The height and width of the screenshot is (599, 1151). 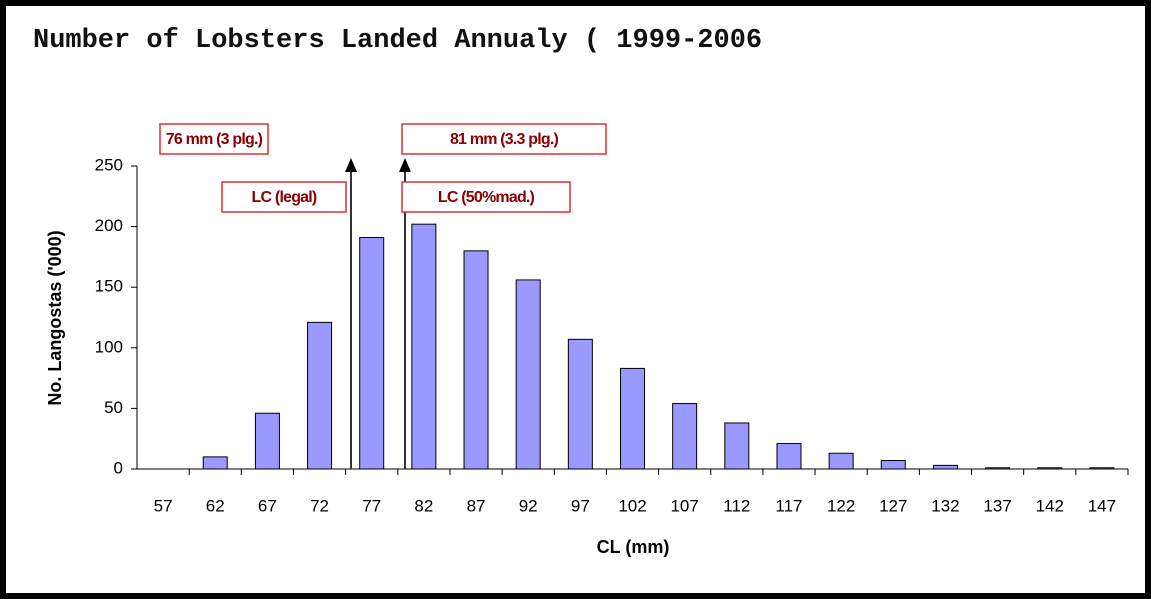 I want to click on x-tick-label: 62, so click(x=215, y=505).